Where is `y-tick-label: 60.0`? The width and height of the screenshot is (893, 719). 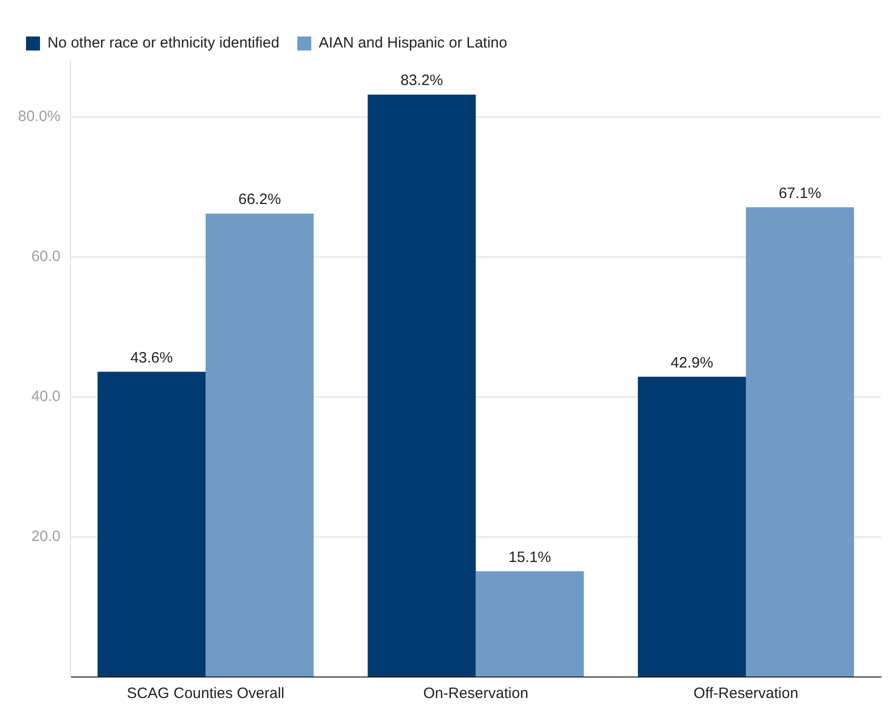
y-tick-label: 60.0 is located at coordinates (46, 257).